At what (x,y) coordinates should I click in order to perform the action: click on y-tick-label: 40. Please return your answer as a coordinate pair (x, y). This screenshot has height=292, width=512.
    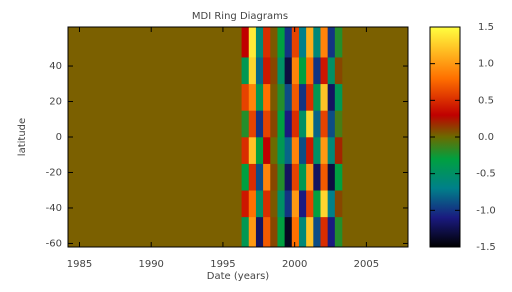
    Looking at the image, I should click on (55, 66).